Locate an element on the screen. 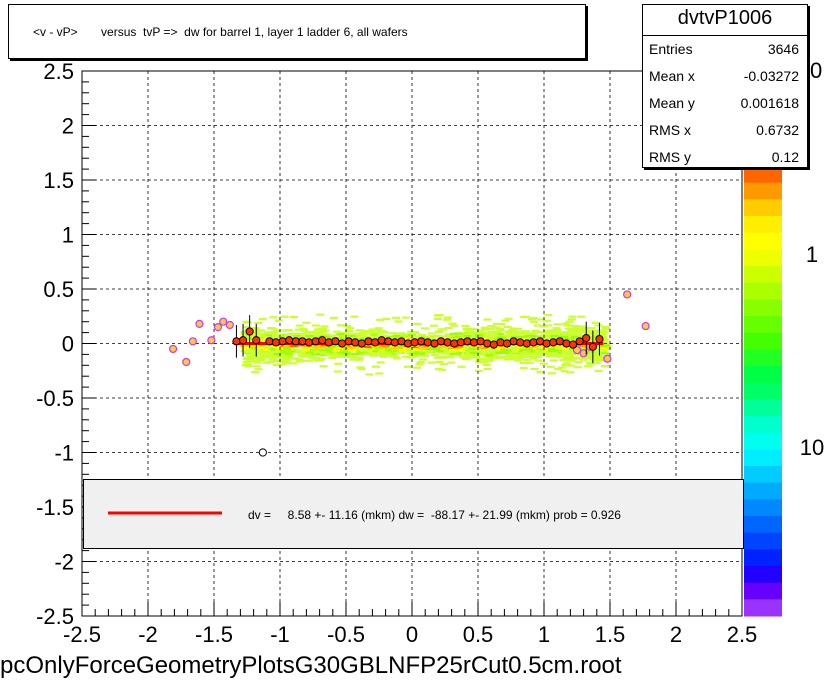 This screenshot has width=824, height=685. y-tick-label: -2.5 is located at coordinates (55, 616).